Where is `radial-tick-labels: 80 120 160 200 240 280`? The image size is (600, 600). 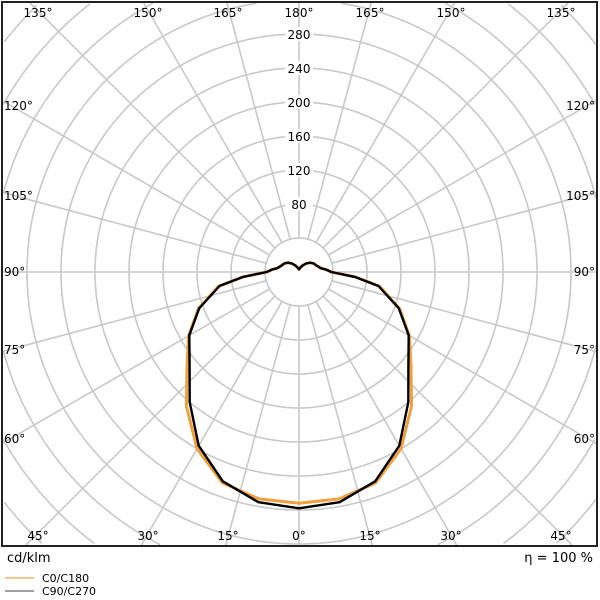 radial-tick-labels: 80 120 160 200 240 280 is located at coordinates (299, 119).